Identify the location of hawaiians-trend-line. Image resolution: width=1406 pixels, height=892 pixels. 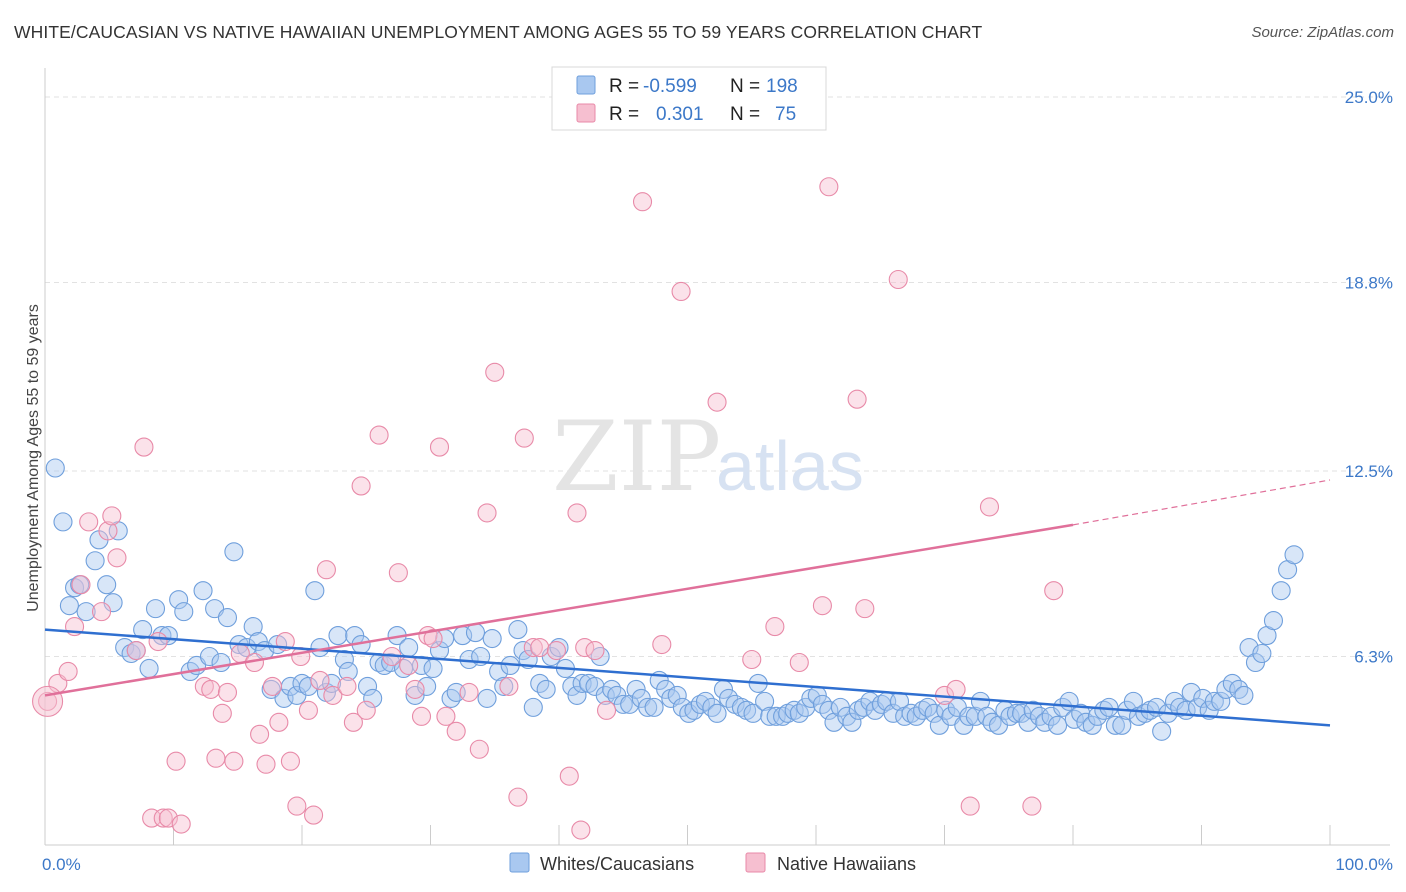
(559, 610).